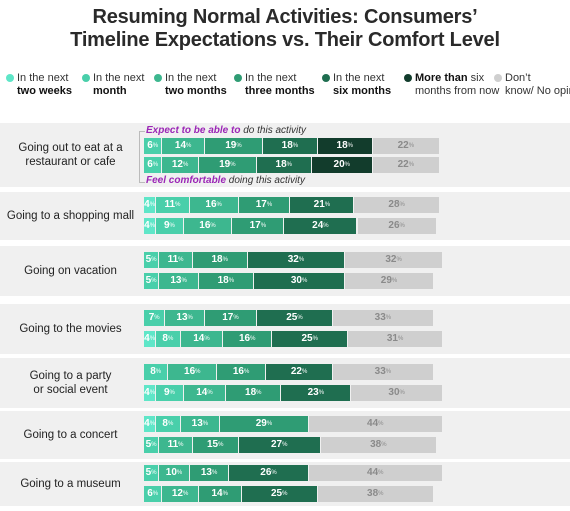  Describe the element at coordinates (155, 318) in the screenshot. I see `bar-segment: 7%` at that location.